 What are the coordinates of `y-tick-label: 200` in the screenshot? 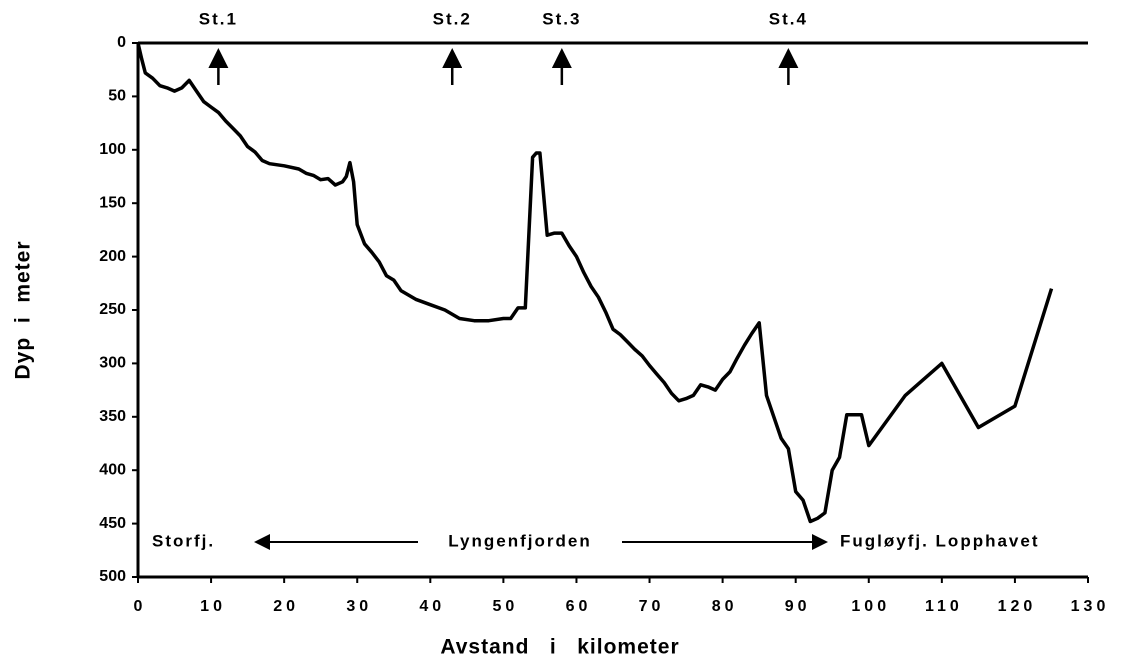 It's located at (112, 256).